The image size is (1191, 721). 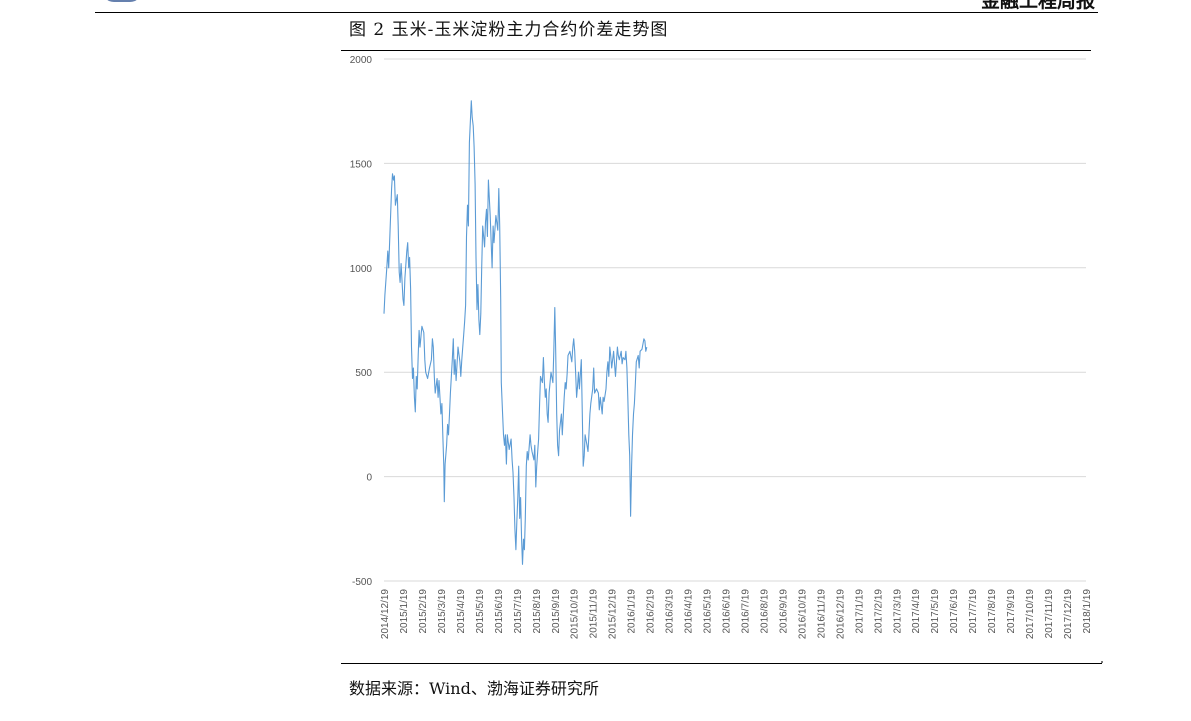 What do you see at coordinates (973, 611) in the screenshot?
I see `x-tick-label: 2017/7/19` at bounding box center [973, 611].